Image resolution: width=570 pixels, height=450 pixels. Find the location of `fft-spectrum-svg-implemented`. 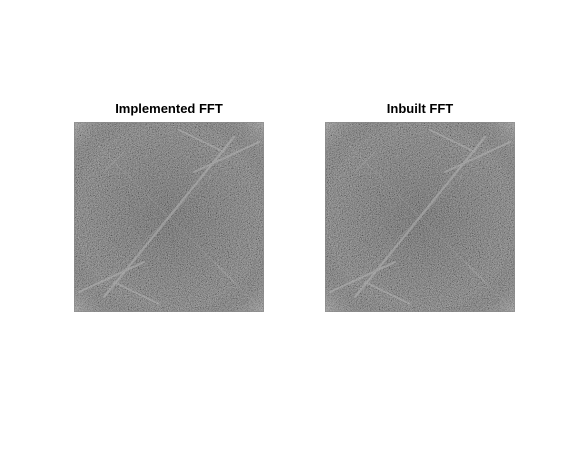

fft-spectrum-svg-implemented is located at coordinates (169, 217).